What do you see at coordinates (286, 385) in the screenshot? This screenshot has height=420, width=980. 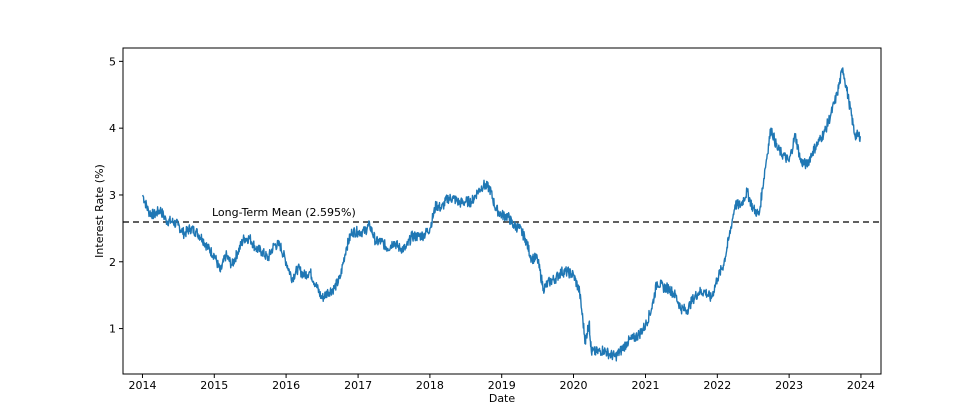 I see `x-tick-label: 2016` at bounding box center [286, 385].